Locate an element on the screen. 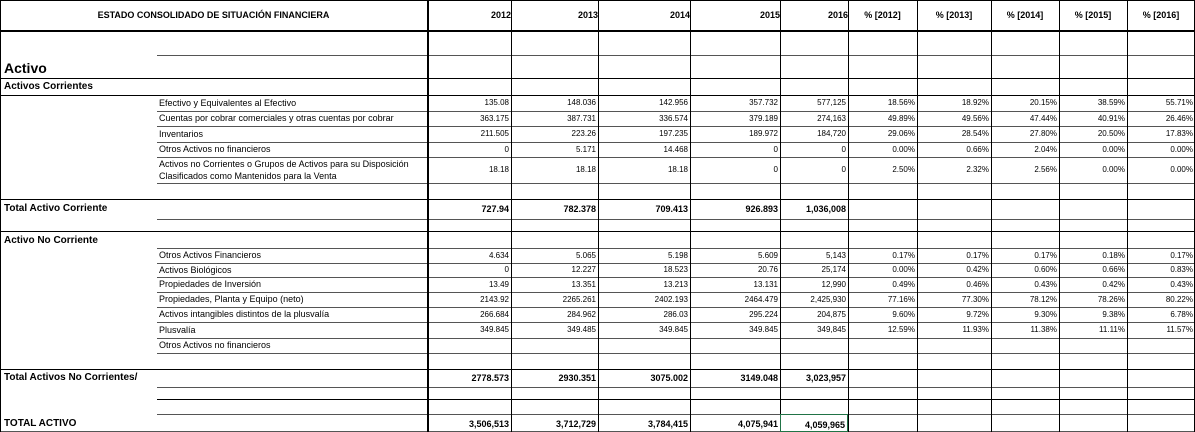 The width and height of the screenshot is (1195, 432). current-asset-row-label: Otros Activos no financieros is located at coordinates (215, 149).